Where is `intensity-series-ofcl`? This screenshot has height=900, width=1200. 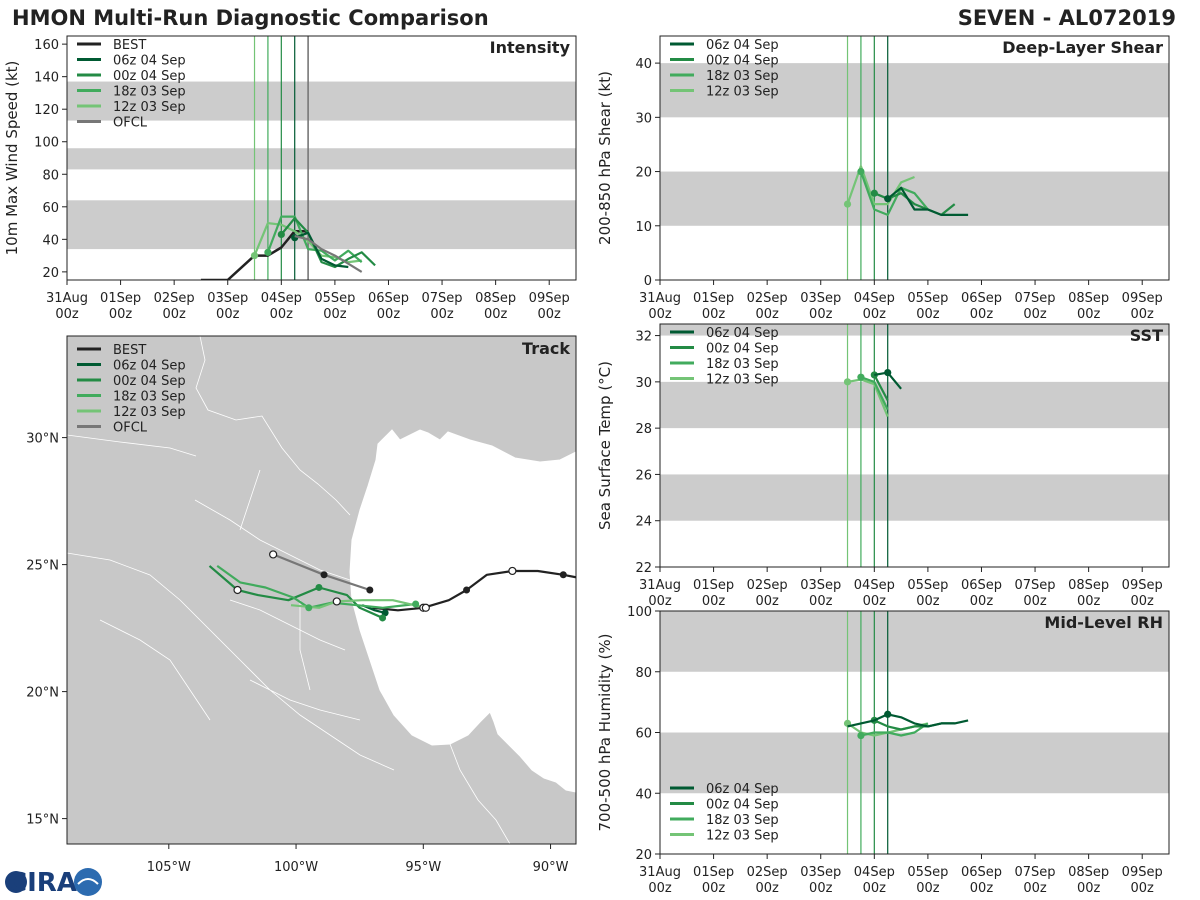 intensity-series-ofcl is located at coordinates (328, 254).